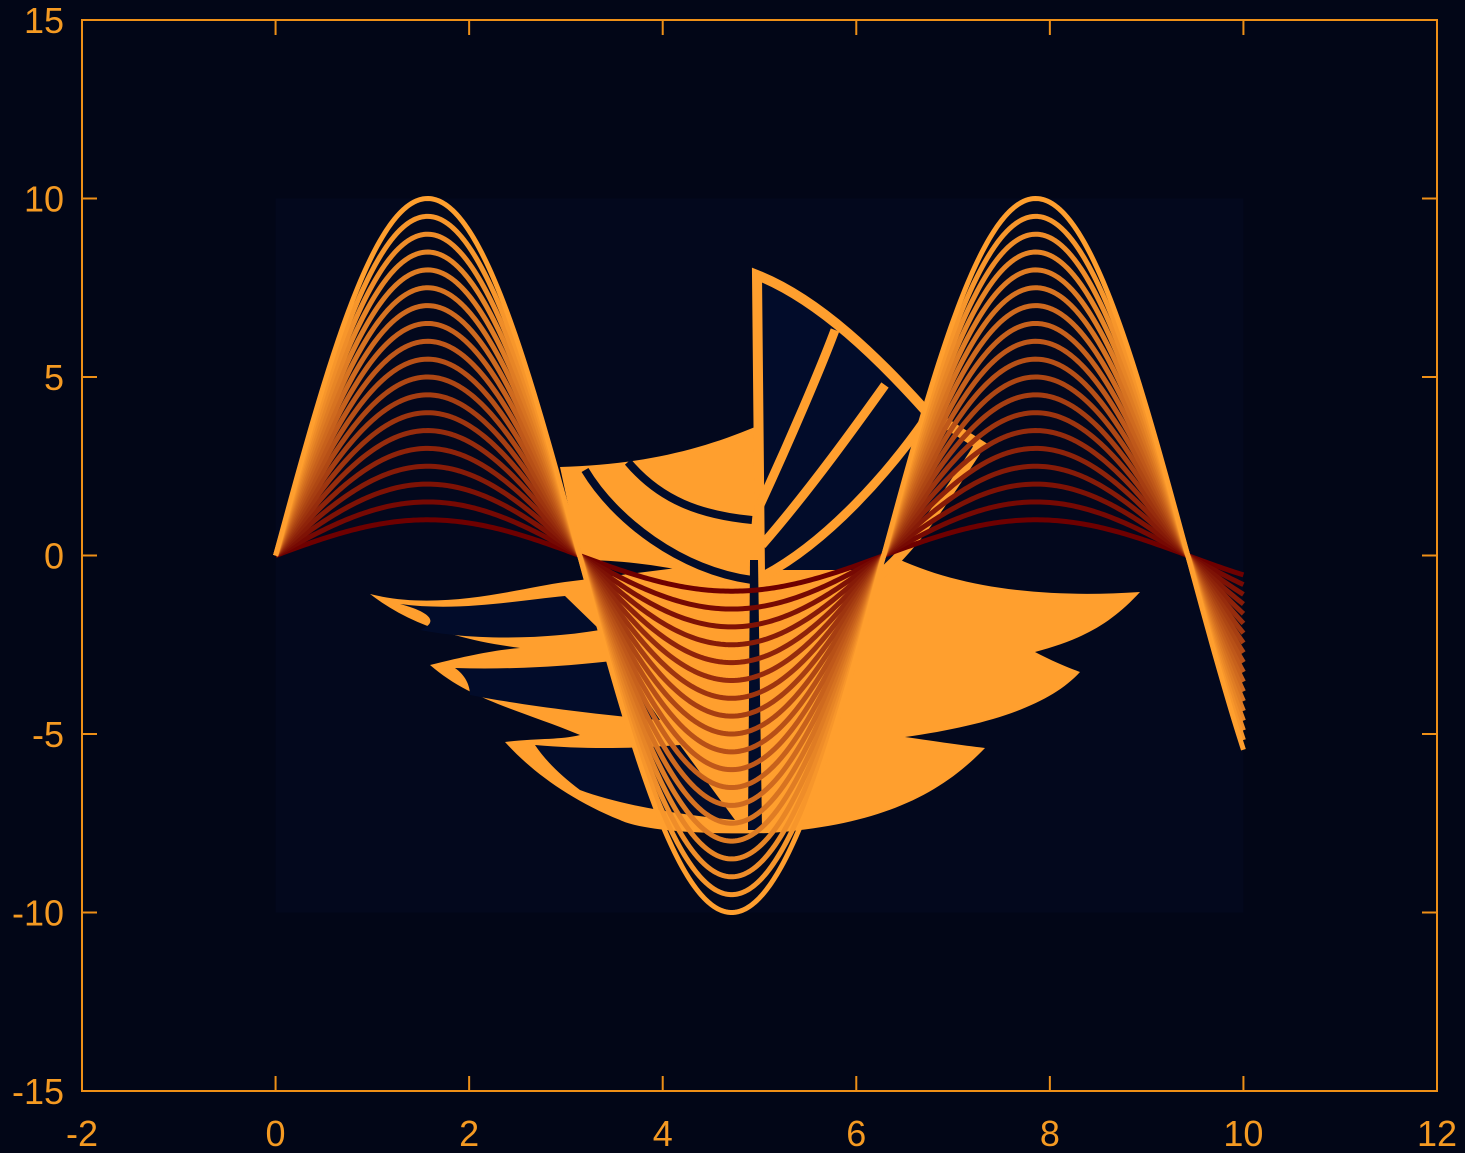 This screenshot has width=1465, height=1153. What do you see at coordinates (48, 734) in the screenshot?
I see `y-tick-label: -5` at bounding box center [48, 734].